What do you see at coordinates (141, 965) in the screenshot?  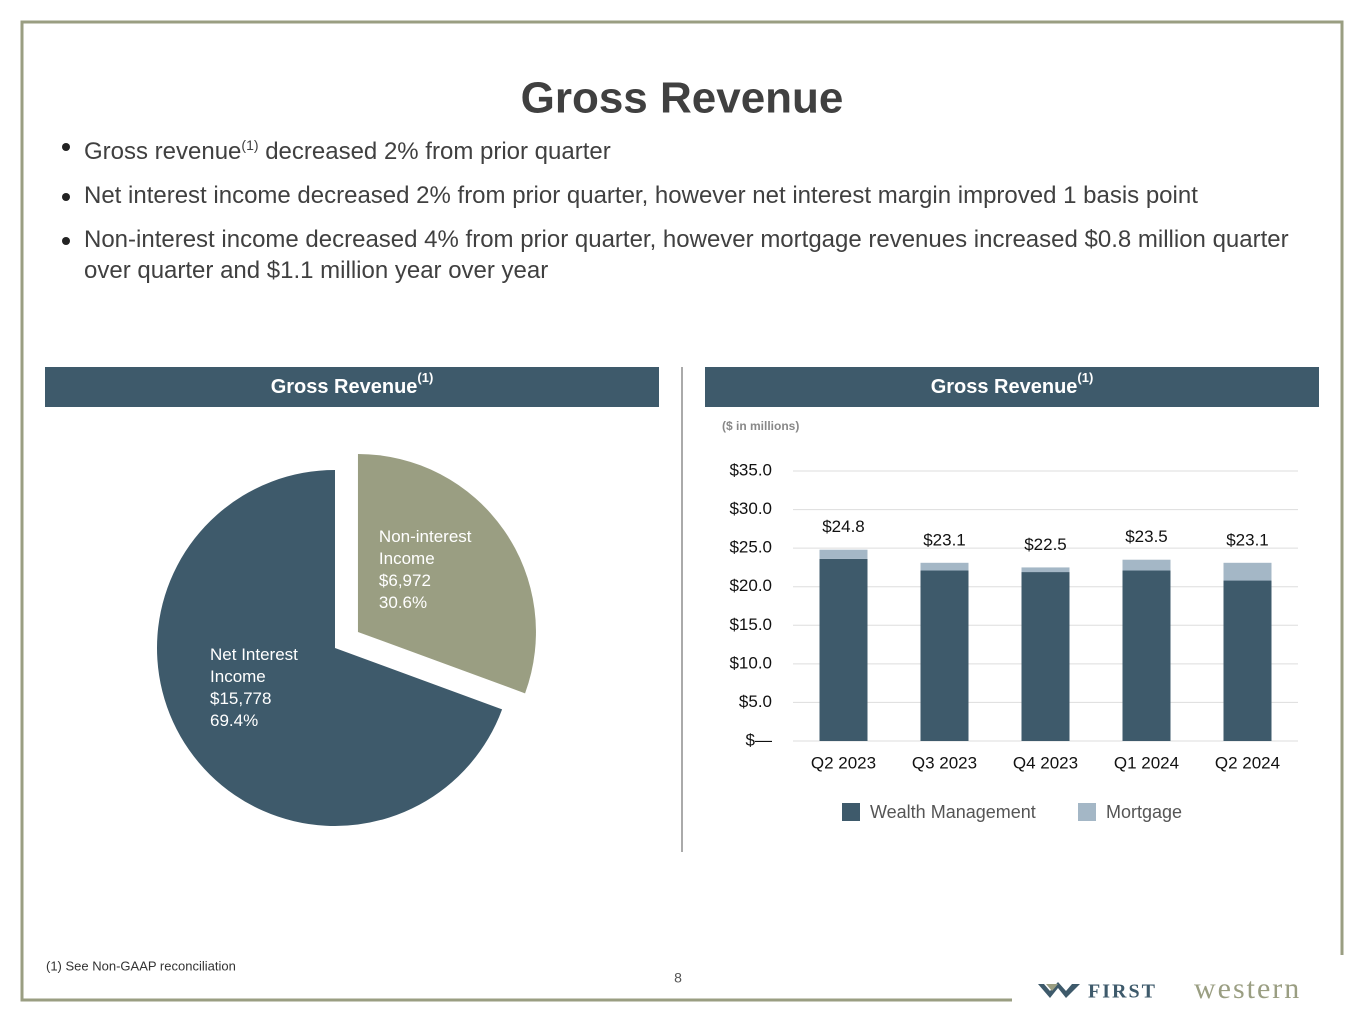 I see `footnote: (1) See Non-GAAP reconciliation` at bounding box center [141, 965].